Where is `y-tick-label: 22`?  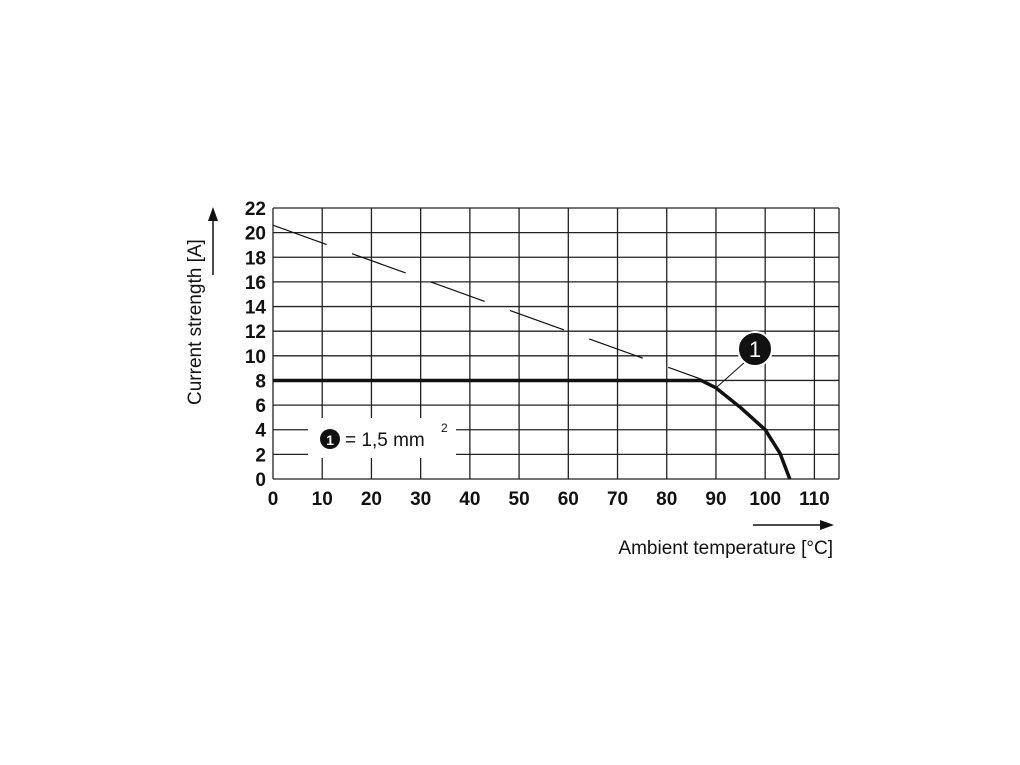 y-tick-label: 22 is located at coordinates (255, 209).